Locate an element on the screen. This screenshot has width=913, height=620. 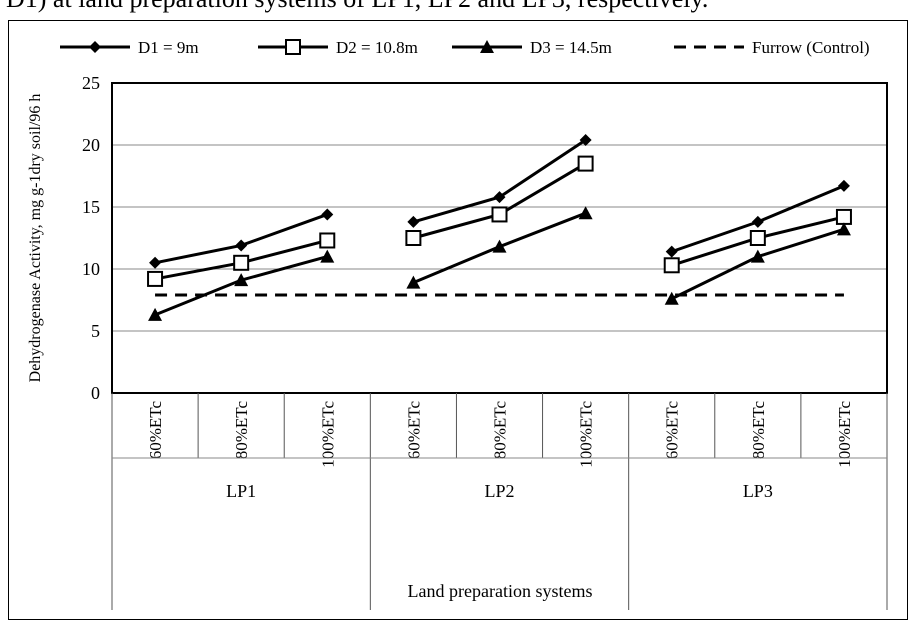
legend-item: D3 = 14.5m is located at coordinates (532, 47).